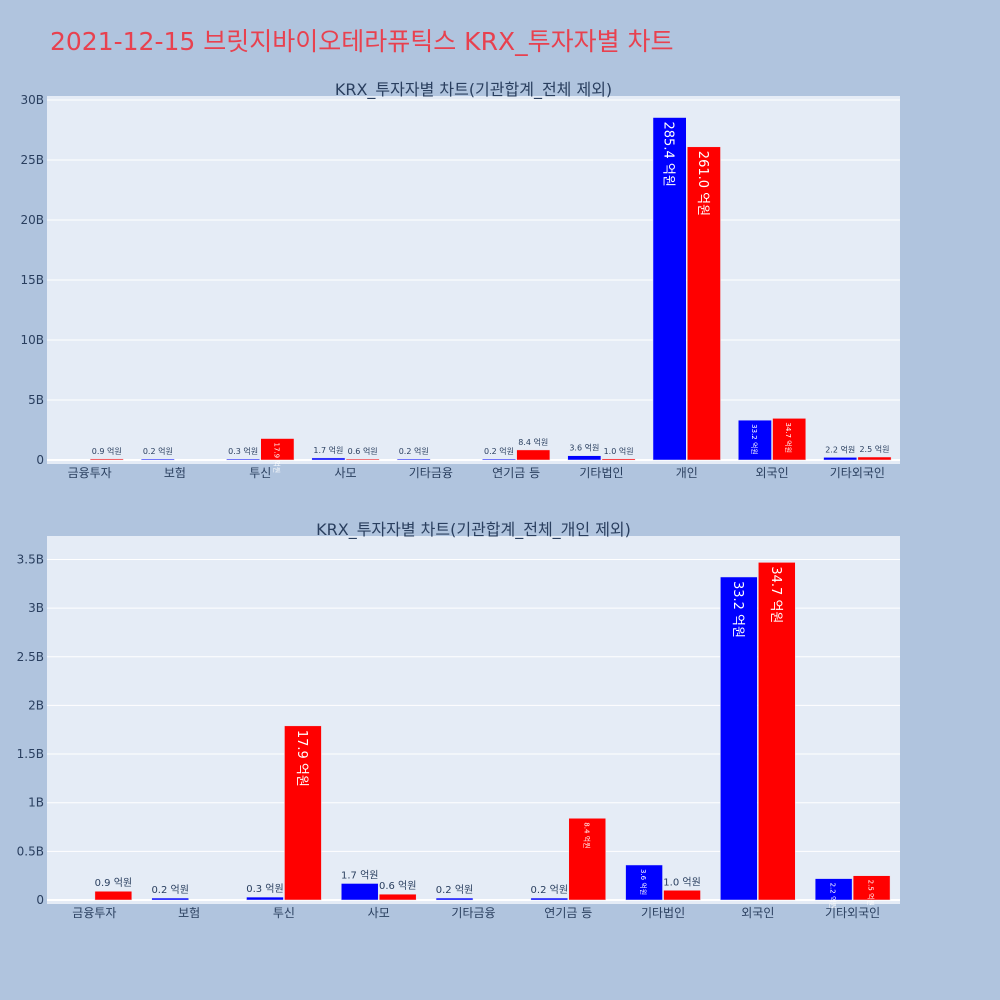 The height and width of the screenshot is (1000, 1000). Describe the element at coordinates (30, 657) in the screenshot. I see `y-tick-label: 2.5B` at that location.